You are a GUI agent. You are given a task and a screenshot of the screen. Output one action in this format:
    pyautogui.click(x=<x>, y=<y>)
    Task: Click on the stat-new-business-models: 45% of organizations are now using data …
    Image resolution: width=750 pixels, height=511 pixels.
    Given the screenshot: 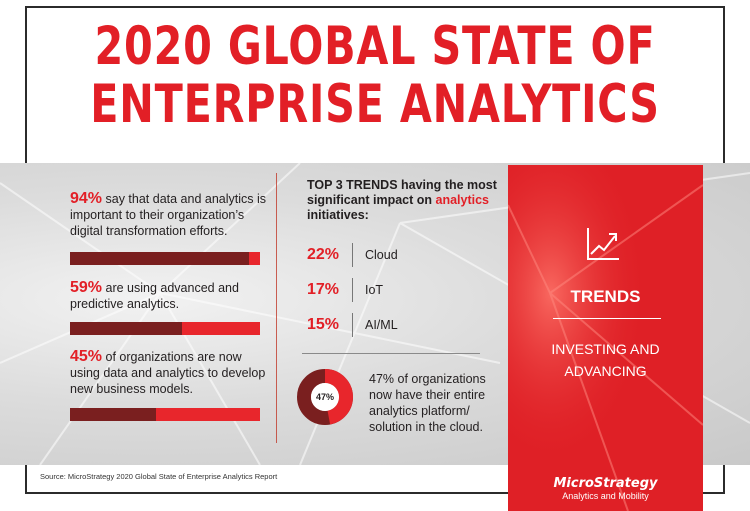 What is the action you would take?
    pyautogui.click(x=170, y=373)
    